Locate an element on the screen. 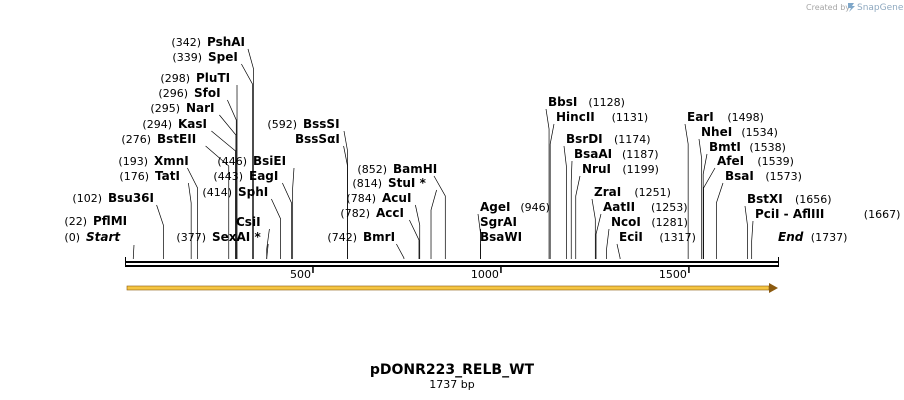 This screenshot has height=400, width=904. cut-line-bamhi is located at coordinates (439, 217).